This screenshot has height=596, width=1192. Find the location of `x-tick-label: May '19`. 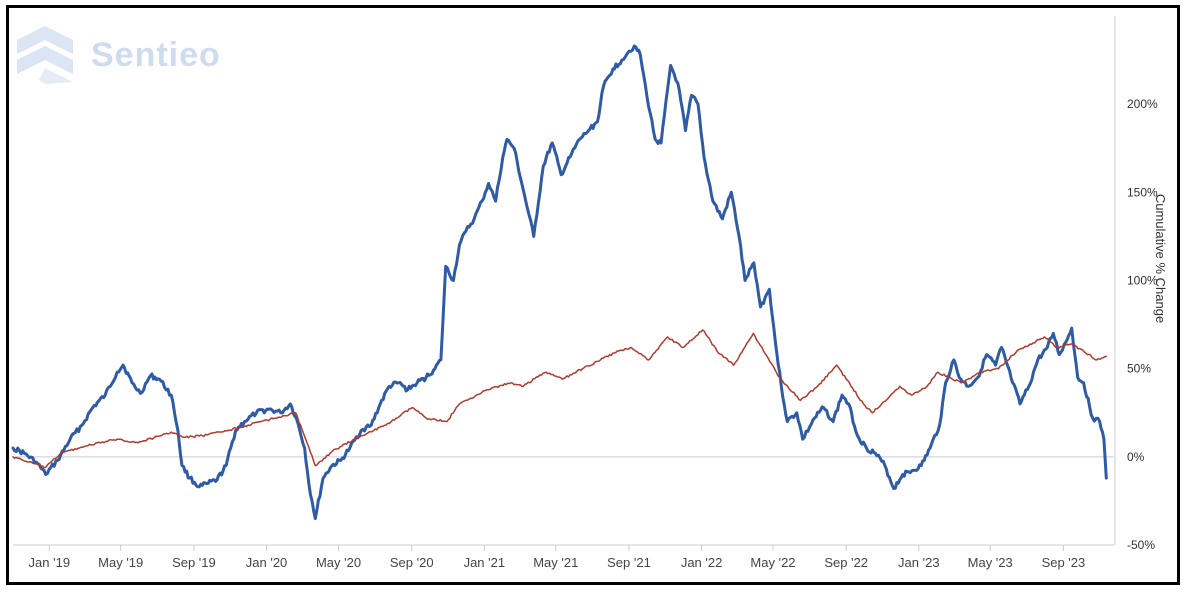

x-tick-label: May '19 is located at coordinates (120, 562).